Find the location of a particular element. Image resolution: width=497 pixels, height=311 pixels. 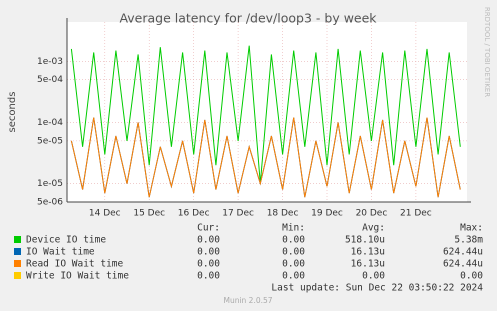

y-tick-label: 5e-04 is located at coordinates (50, 80).